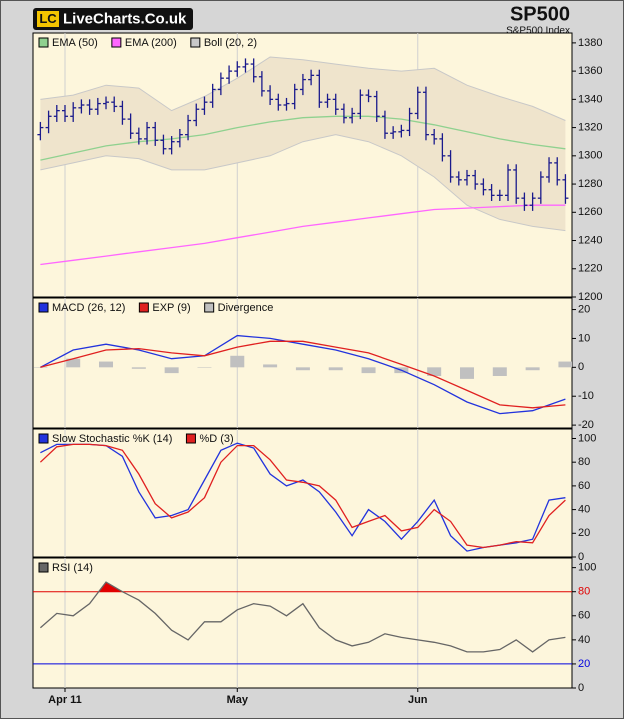  I want to click on legend-label: %D (3), so click(216, 439).